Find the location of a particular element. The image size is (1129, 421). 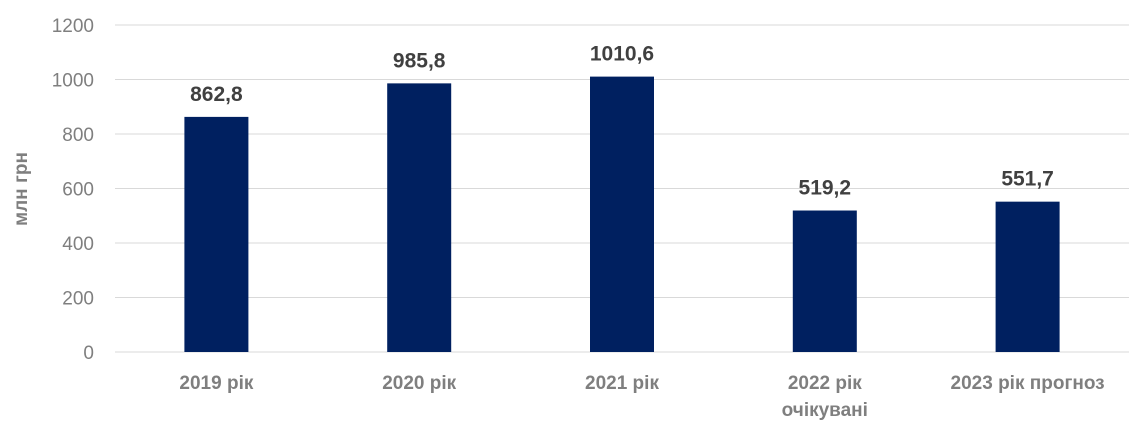

y-tick-label: 200 is located at coordinates (78, 299).